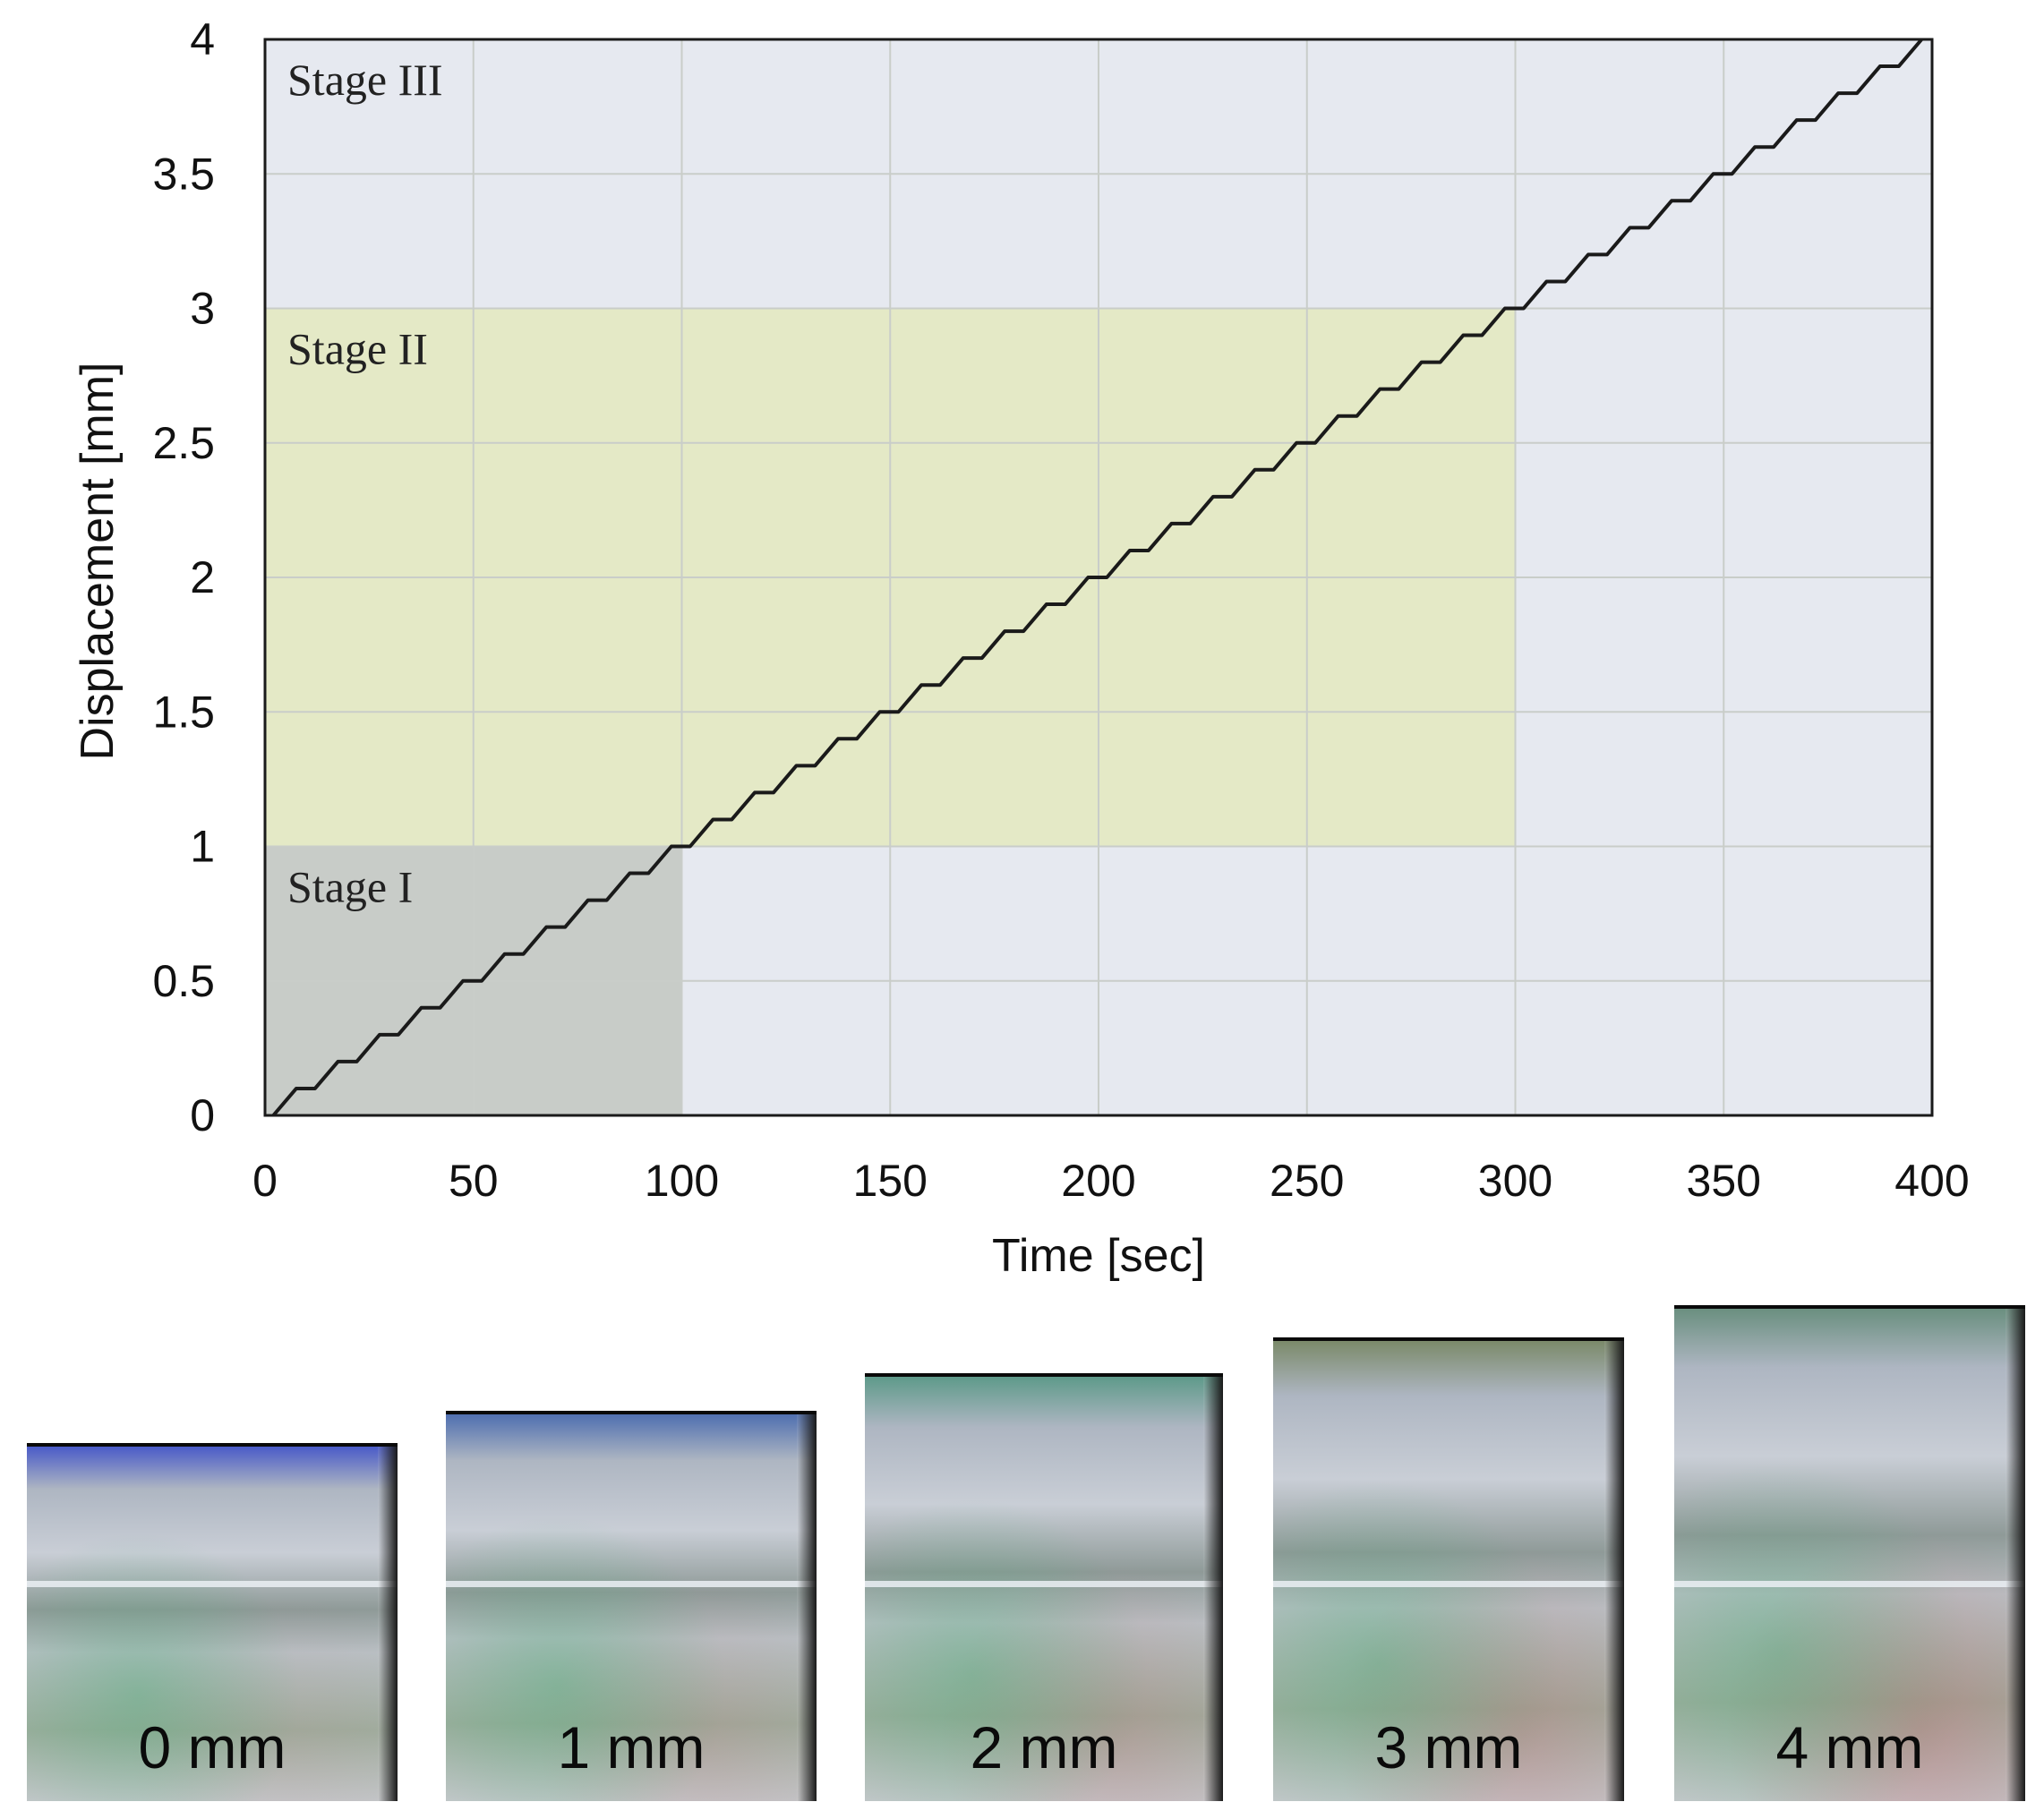 The image size is (2044, 1819). What do you see at coordinates (183, 443) in the screenshot?
I see `y-tick-label: 2.5` at bounding box center [183, 443].